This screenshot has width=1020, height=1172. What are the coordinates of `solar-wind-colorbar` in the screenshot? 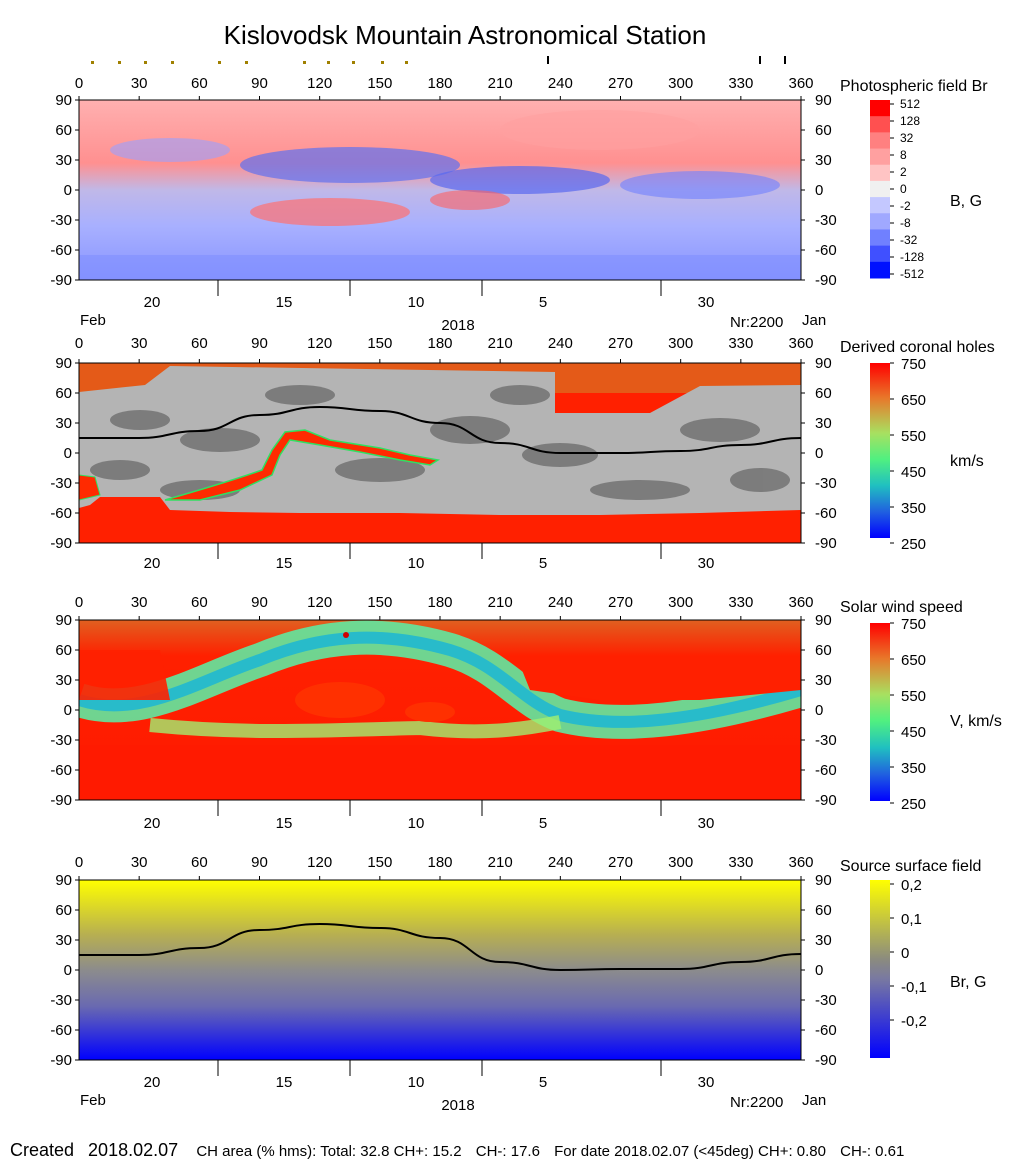 It's located at (880, 712).